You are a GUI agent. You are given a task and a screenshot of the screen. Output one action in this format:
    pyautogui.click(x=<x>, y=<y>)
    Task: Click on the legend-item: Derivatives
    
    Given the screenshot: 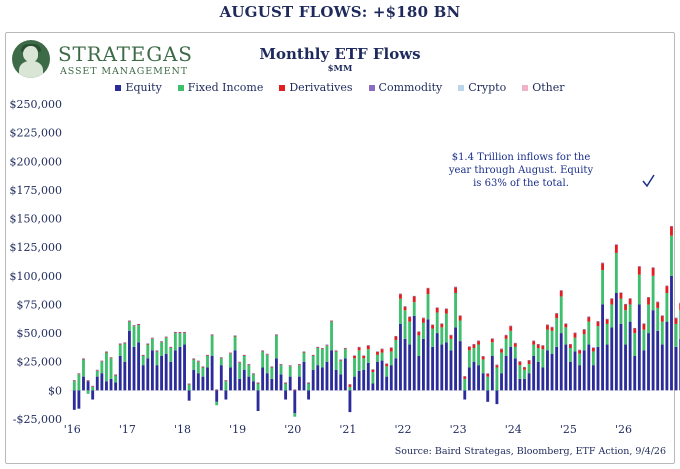 What is the action you would take?
    pyautogui.click(x=316, y=87)
    